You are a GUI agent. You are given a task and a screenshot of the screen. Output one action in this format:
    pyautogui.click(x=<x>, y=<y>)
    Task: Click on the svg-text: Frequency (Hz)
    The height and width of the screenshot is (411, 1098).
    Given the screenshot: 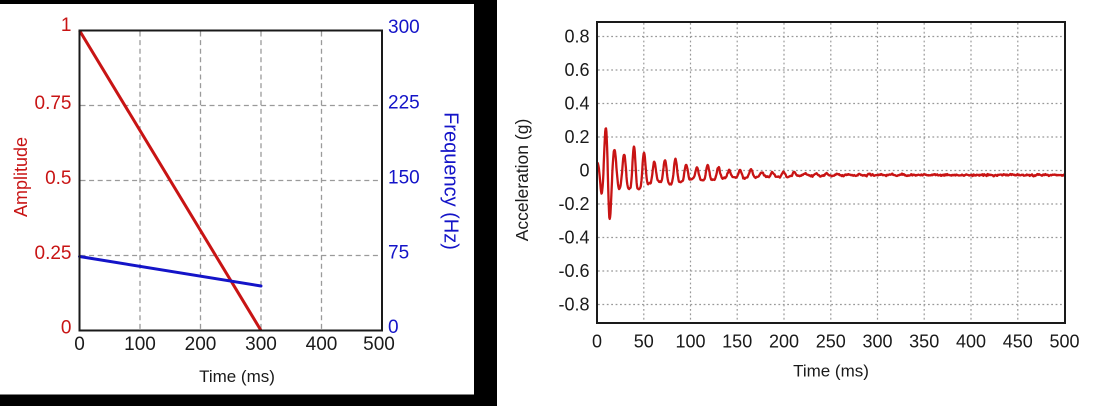 What is the action you would take?
    pyautogui.click(x=451, y=181)
    